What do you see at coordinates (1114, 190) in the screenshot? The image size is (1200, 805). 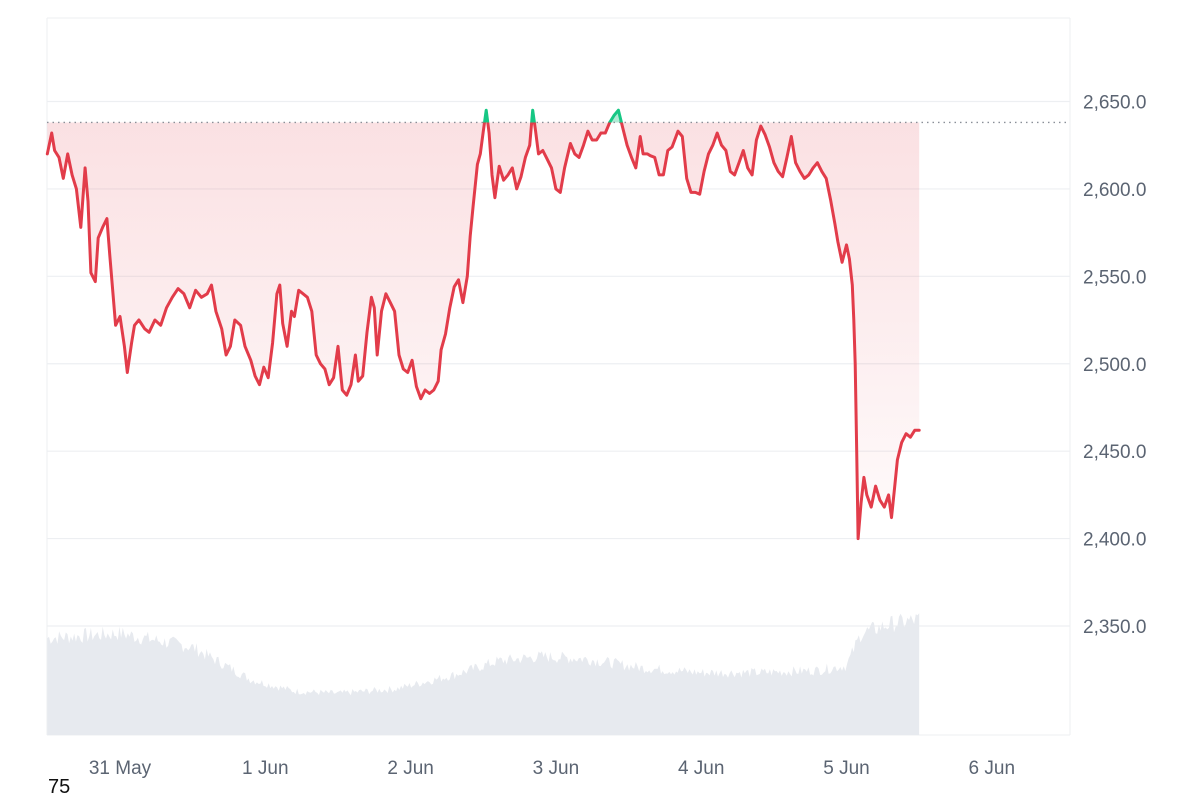 I see `y-tick-label: 2,600.0` at bounding box center [1114, 190].